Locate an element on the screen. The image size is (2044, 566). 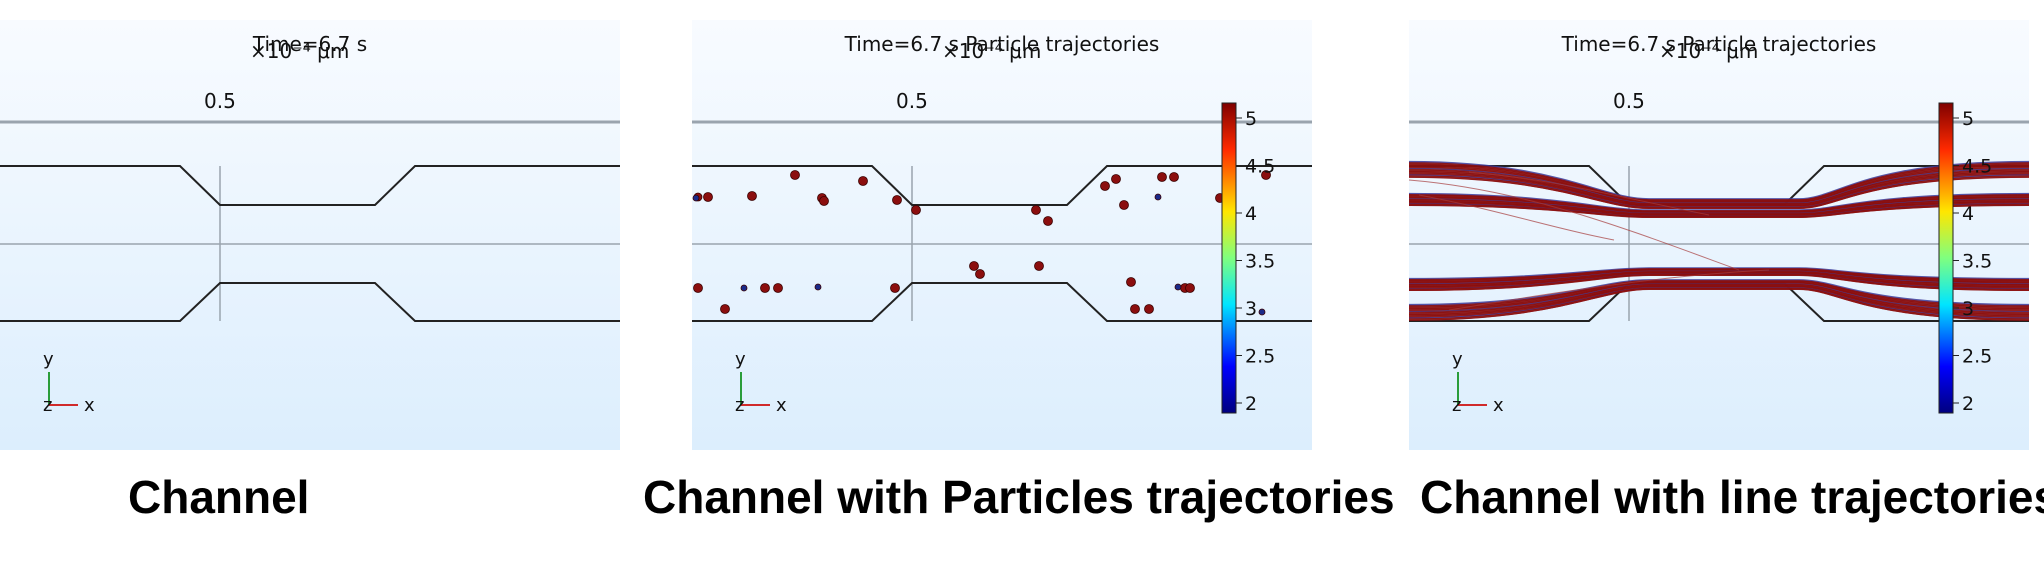
caption-particles: Channel with Particles trajectories is located at coordinates (1019, 497).